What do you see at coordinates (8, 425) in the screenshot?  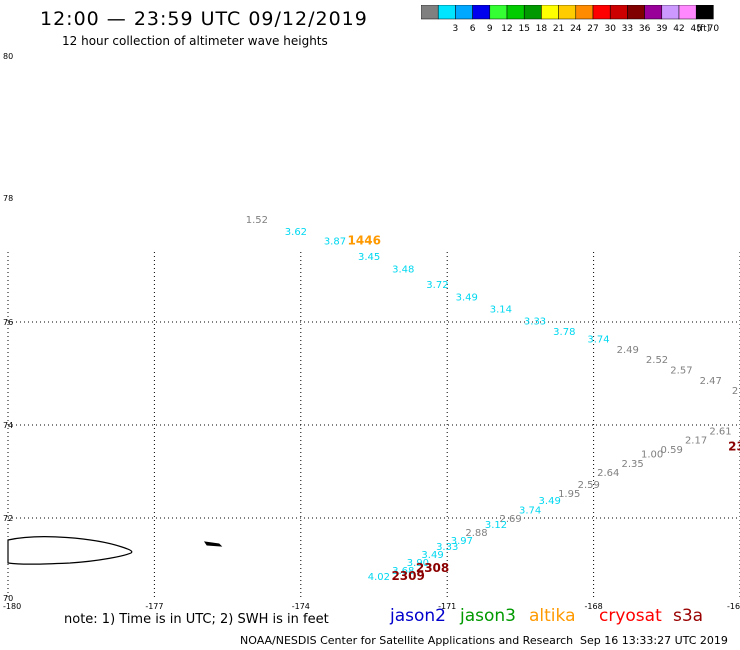 I see `lat-label: 74` at bounding box center [8, 425].